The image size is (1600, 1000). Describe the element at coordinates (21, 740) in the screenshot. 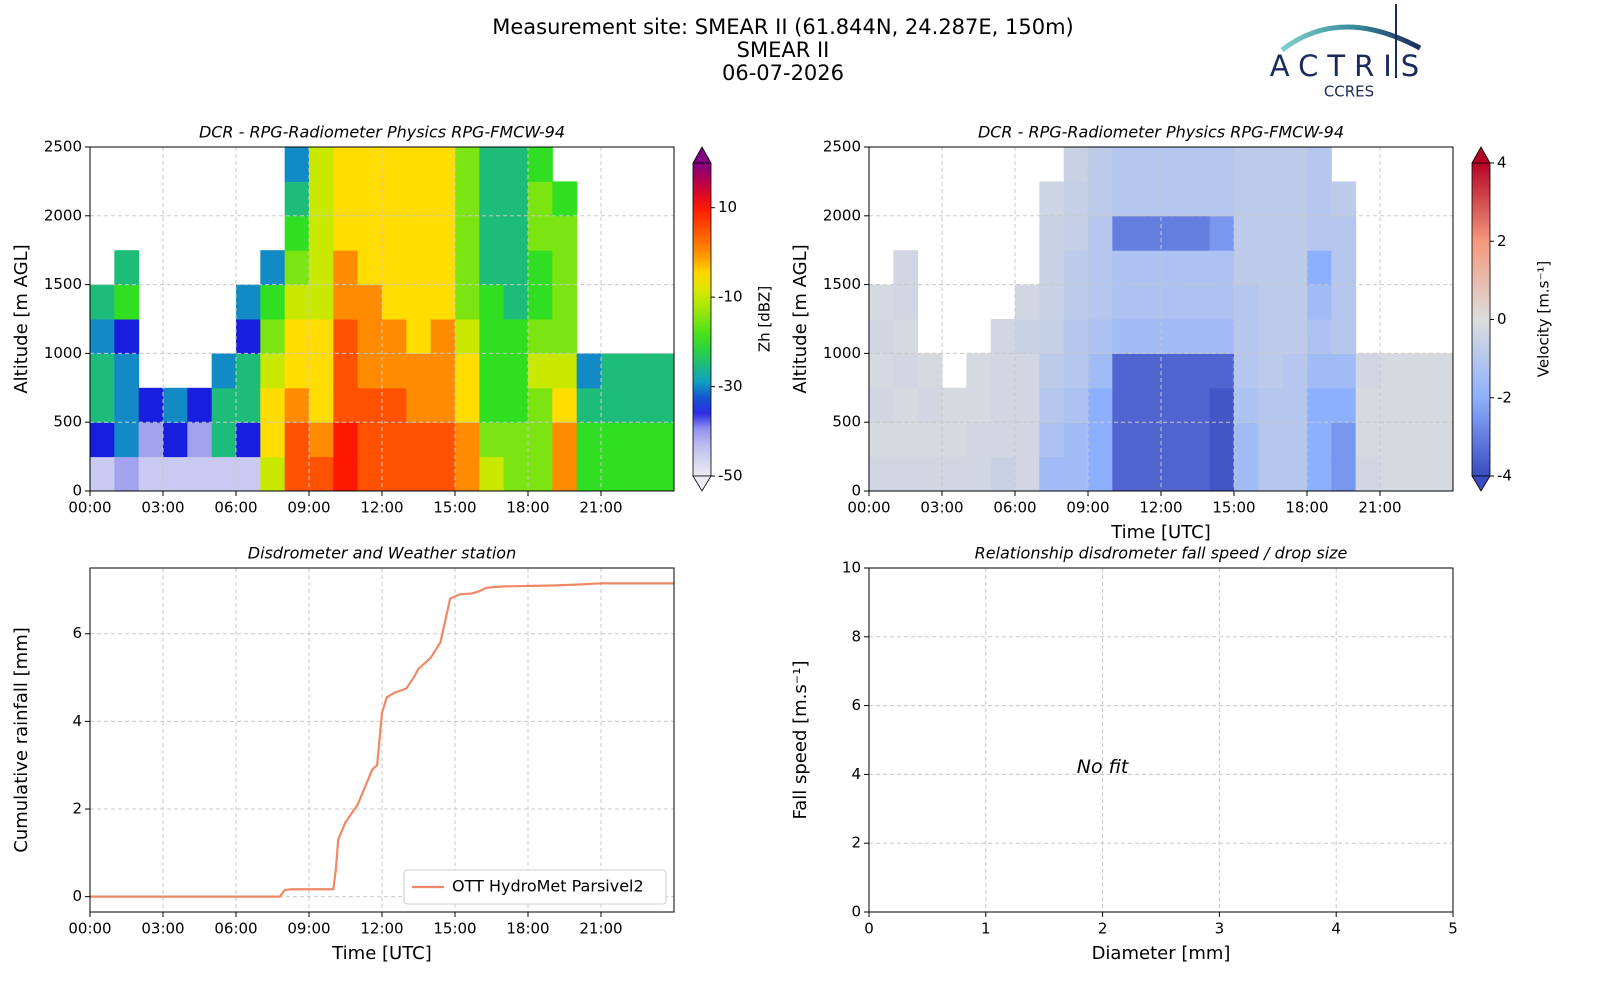

I see `y-axis-label: Cumulative rainfall [mm]` at that location.